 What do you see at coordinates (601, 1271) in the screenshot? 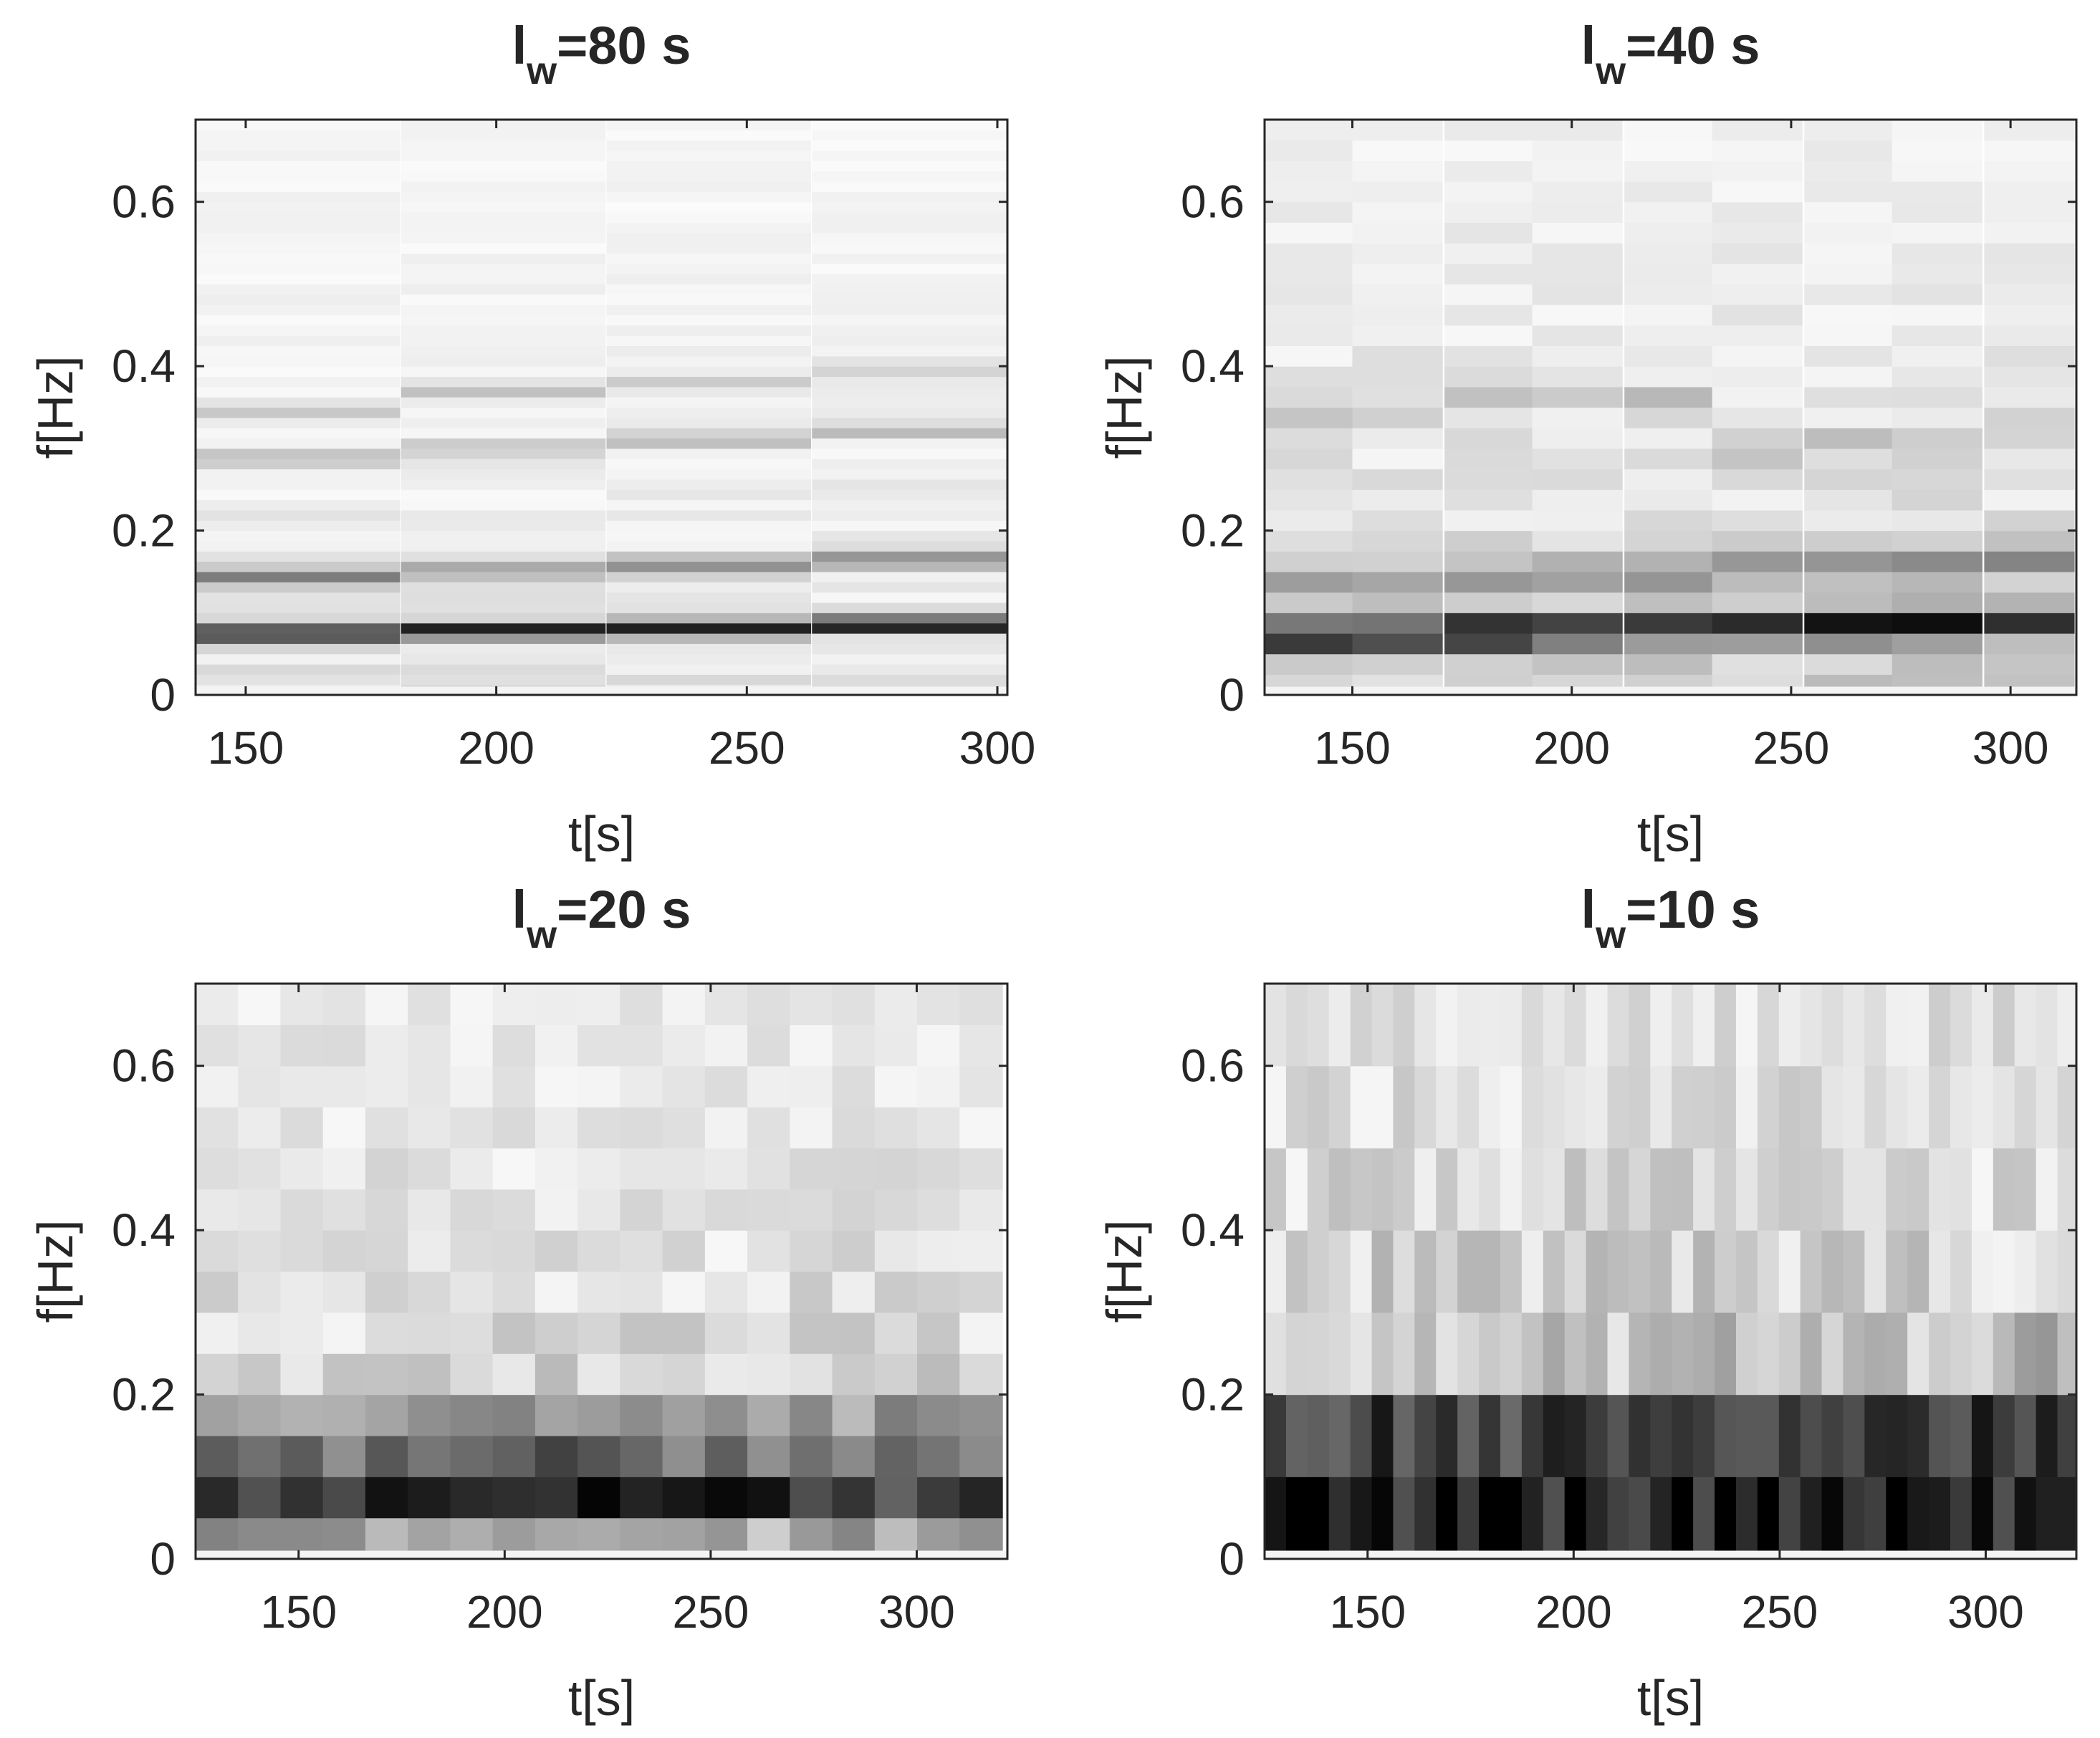
I see `axes-box` at bounding box center [601, 1271].